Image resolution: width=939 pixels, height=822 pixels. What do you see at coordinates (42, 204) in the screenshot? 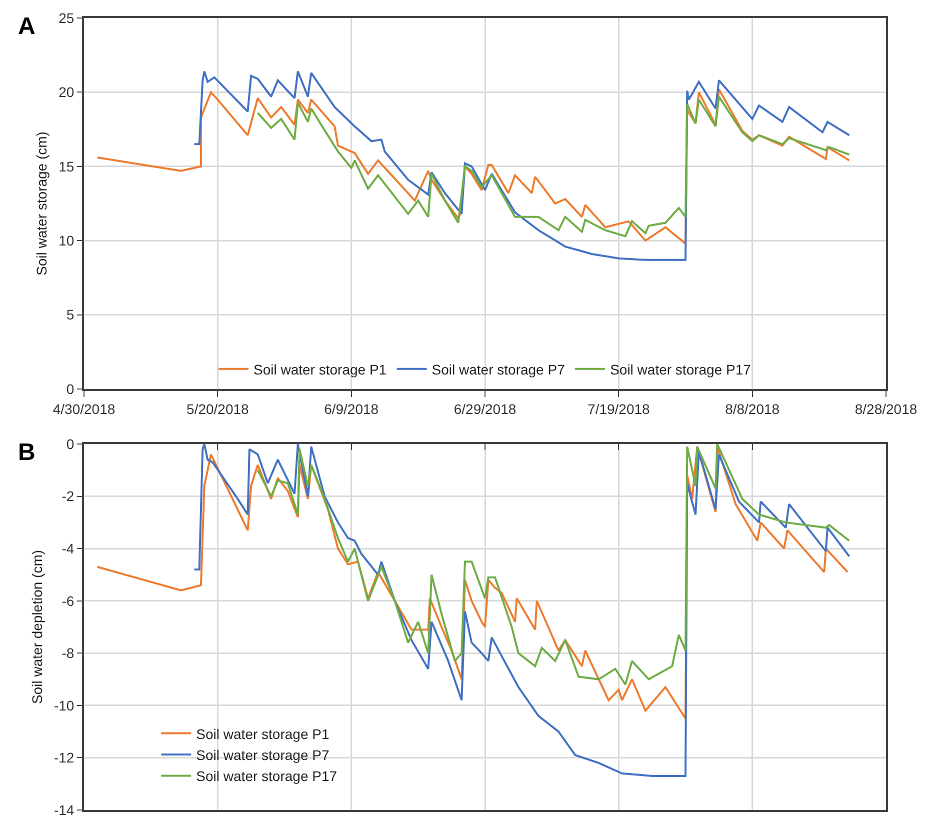
I see `y-axis-title: Soil water storage (cm)` at bounding box center [42, 204].